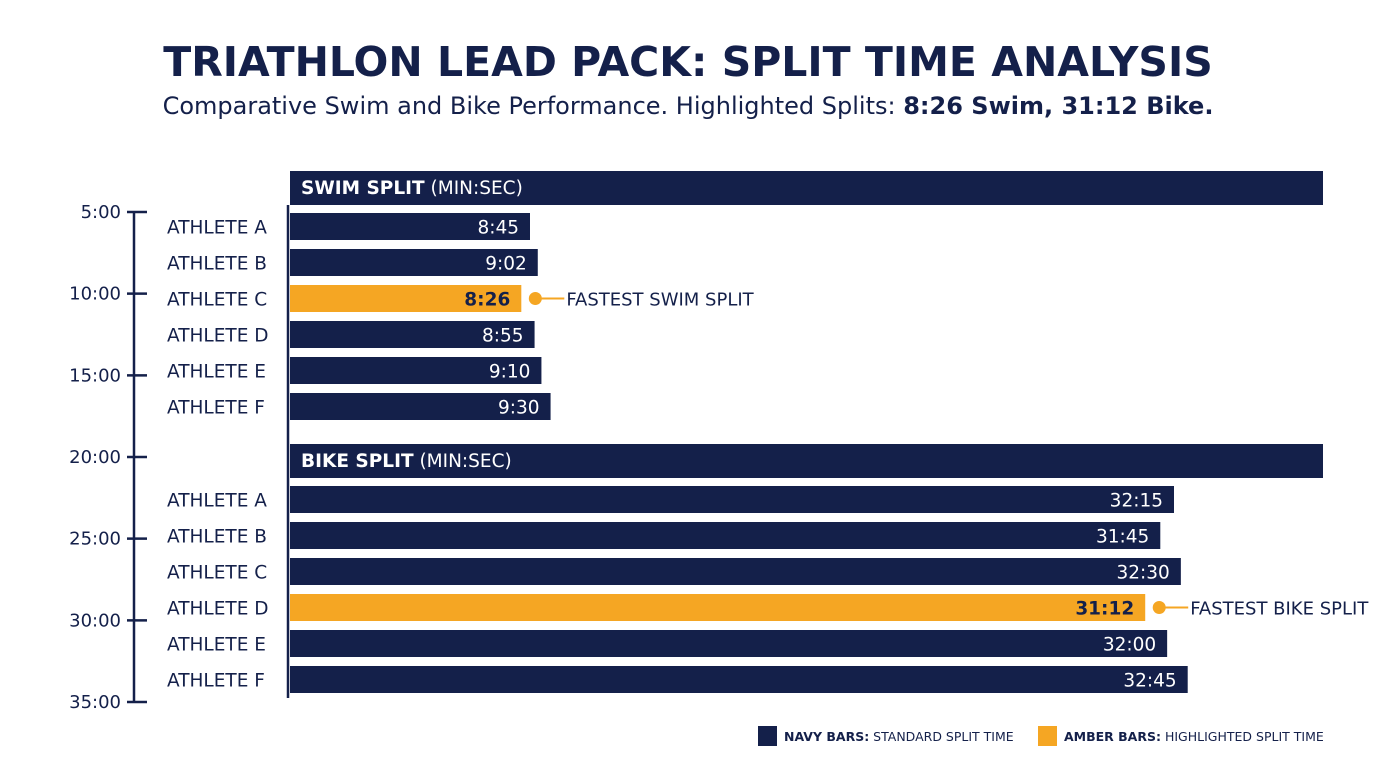  I want to click on legend-entry-key: AMBER BARS:, so click(1112, 736).